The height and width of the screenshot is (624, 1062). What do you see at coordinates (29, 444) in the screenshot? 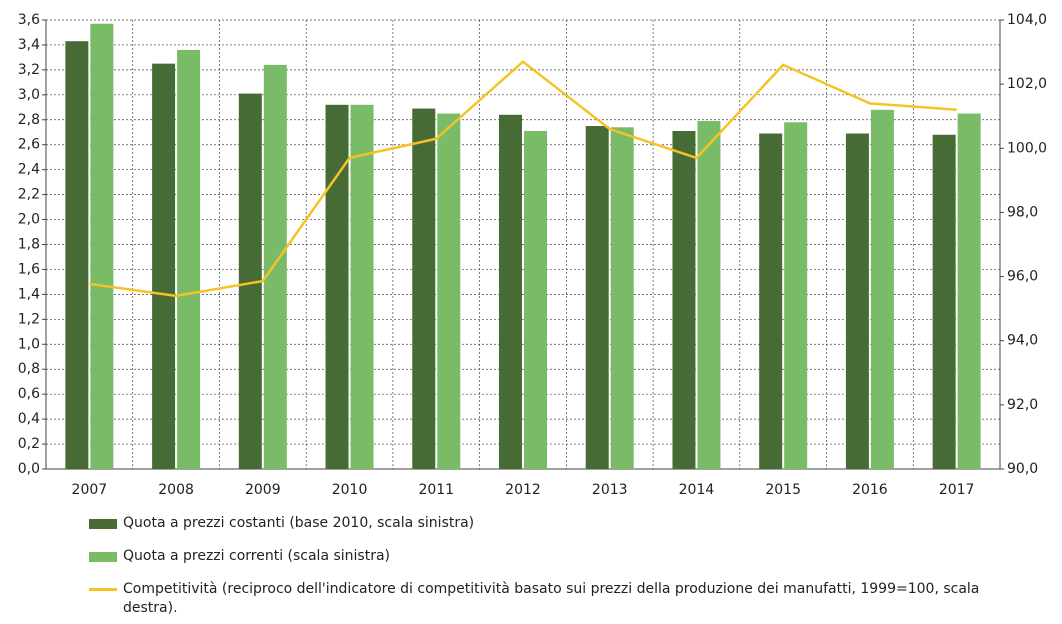
I see `y-tick-label: 0,2` at bounding box center [29, 444].